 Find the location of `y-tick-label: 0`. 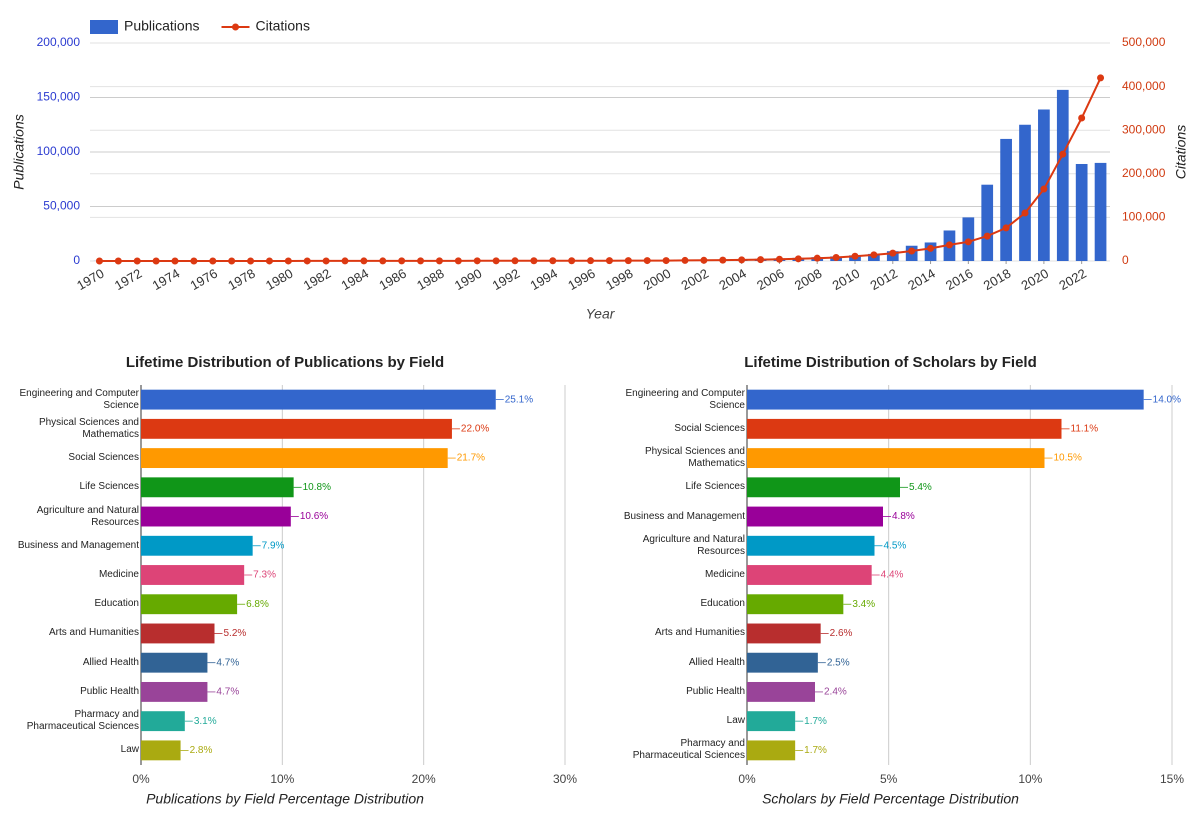

y-tick-label: 0 is located at coordinates (76, 260).